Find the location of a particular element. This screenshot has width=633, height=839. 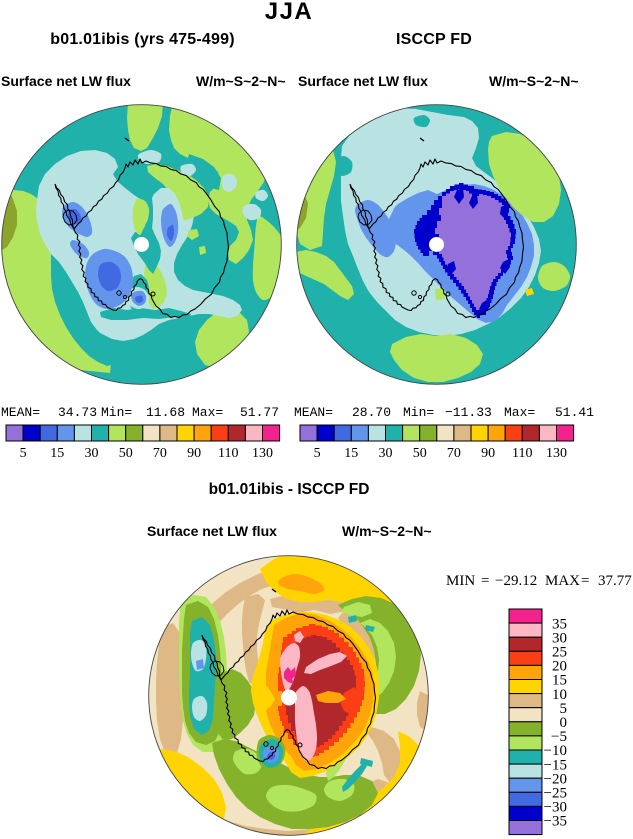

svg-text: 0 is located at coordinates (564, 723).